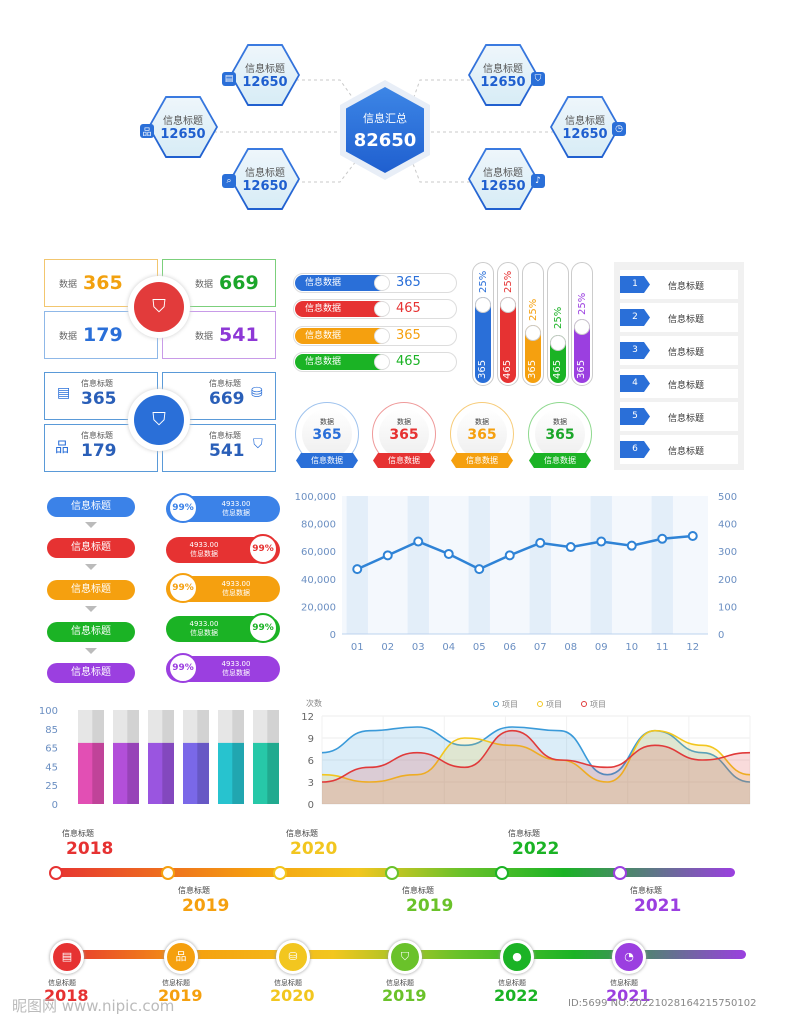 This screenshot has width=786, height=1024. Describe the element at coordinates (51, 786) in the screenshot. I see `y-tick-label: 25` at that location.